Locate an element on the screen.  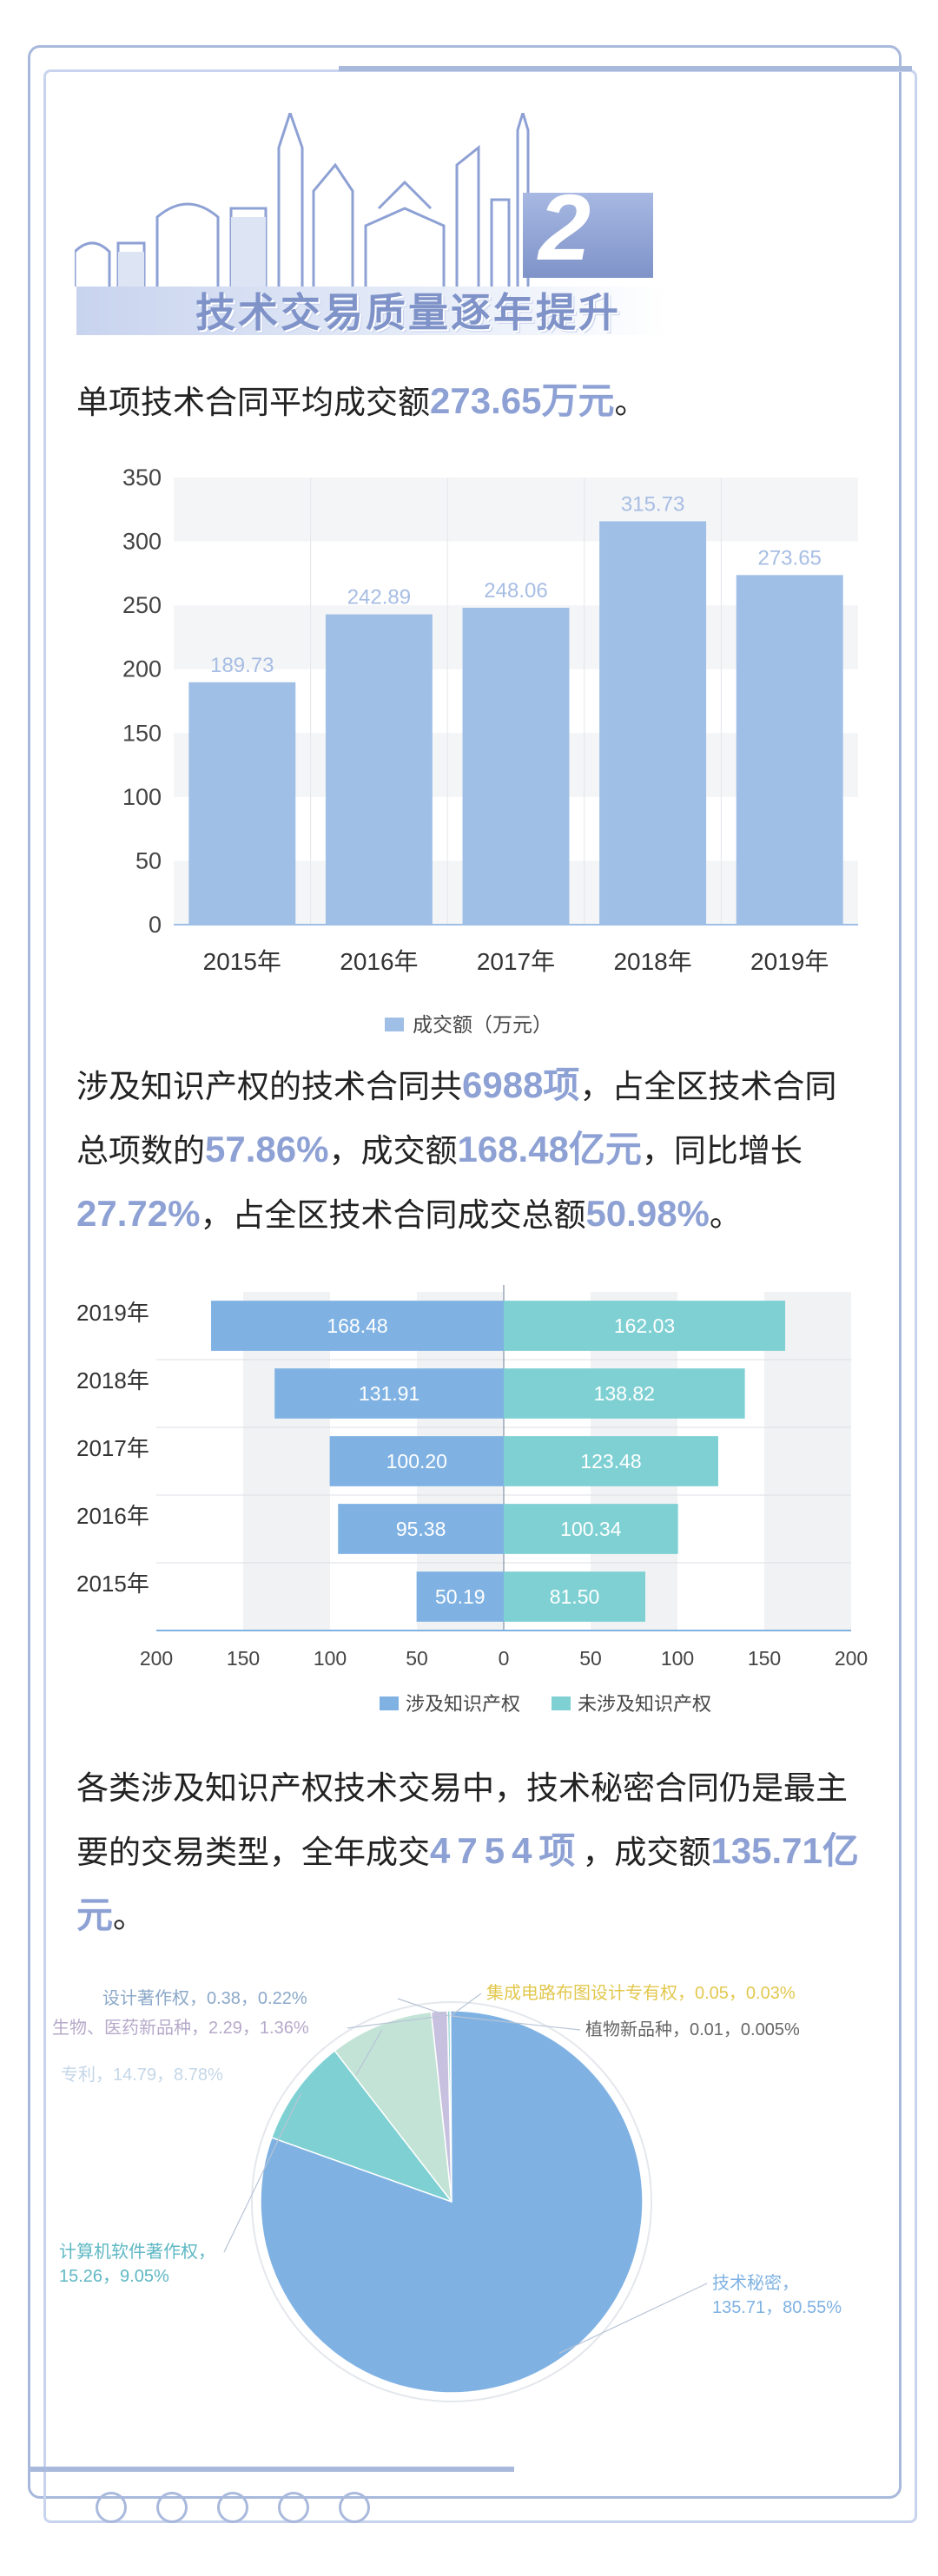
bar-non-ip-value: 123.48 is located at coordinates (610, 1461).